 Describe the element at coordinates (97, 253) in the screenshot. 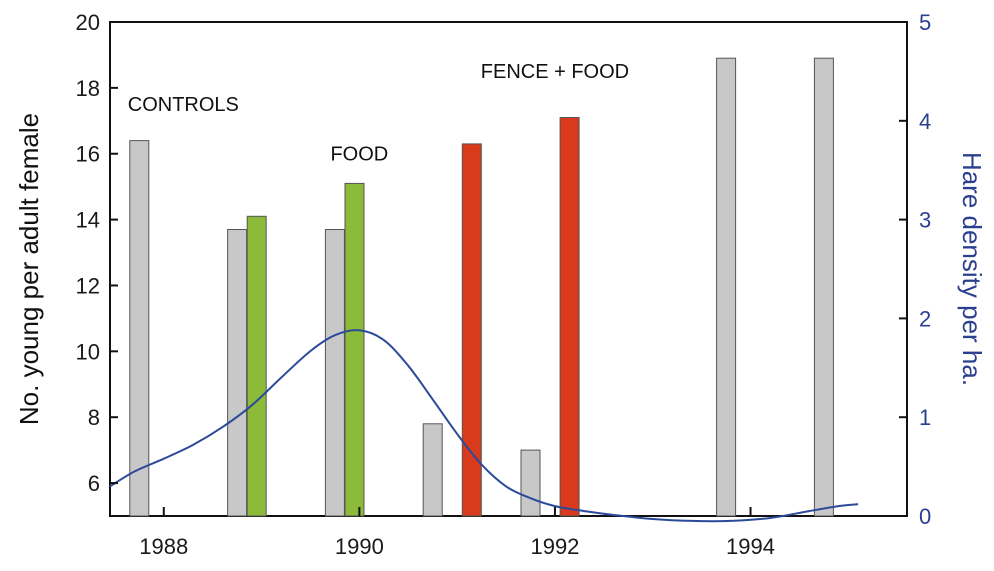

I see `left-axis: 6 8 10 12 14 16 18 20` at that location.